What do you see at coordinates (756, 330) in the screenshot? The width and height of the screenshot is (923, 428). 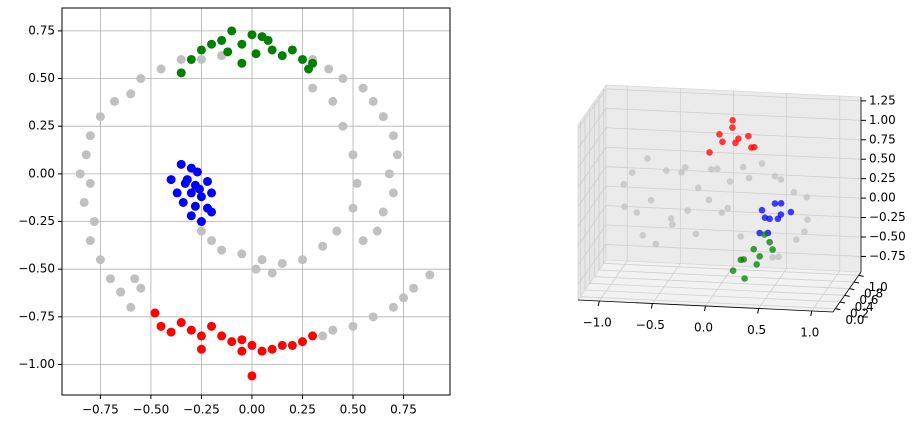 I see `x-tick-label: 0.5` at bounding box center [756, 330].